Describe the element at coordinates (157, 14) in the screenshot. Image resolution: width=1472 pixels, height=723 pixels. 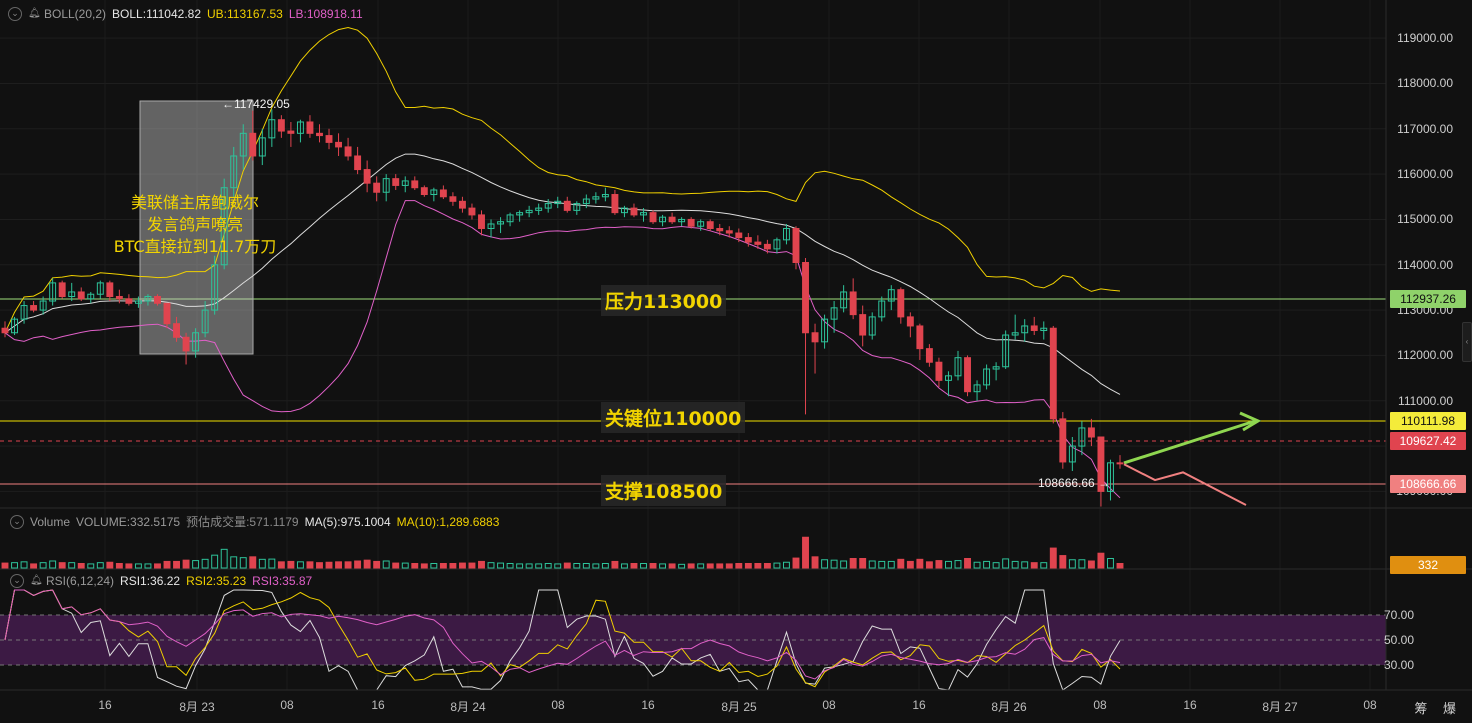
I see `boll-mid-value: BOLL:111042.82` at that location.